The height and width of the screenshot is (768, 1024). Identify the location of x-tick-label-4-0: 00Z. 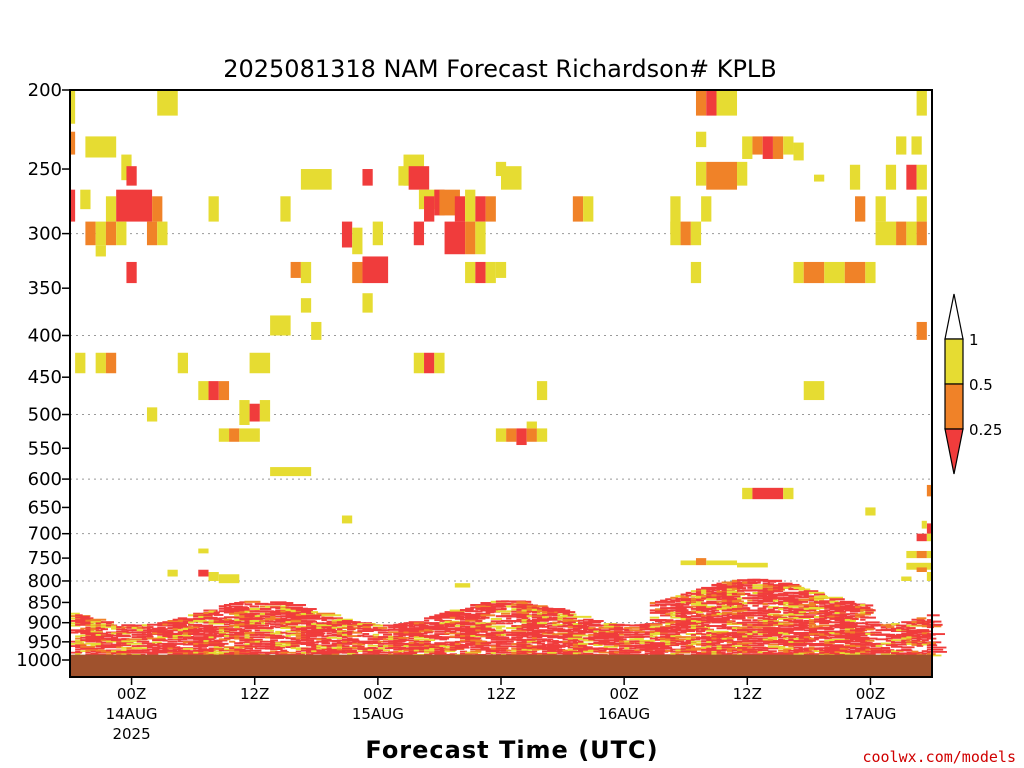
(623, 694).